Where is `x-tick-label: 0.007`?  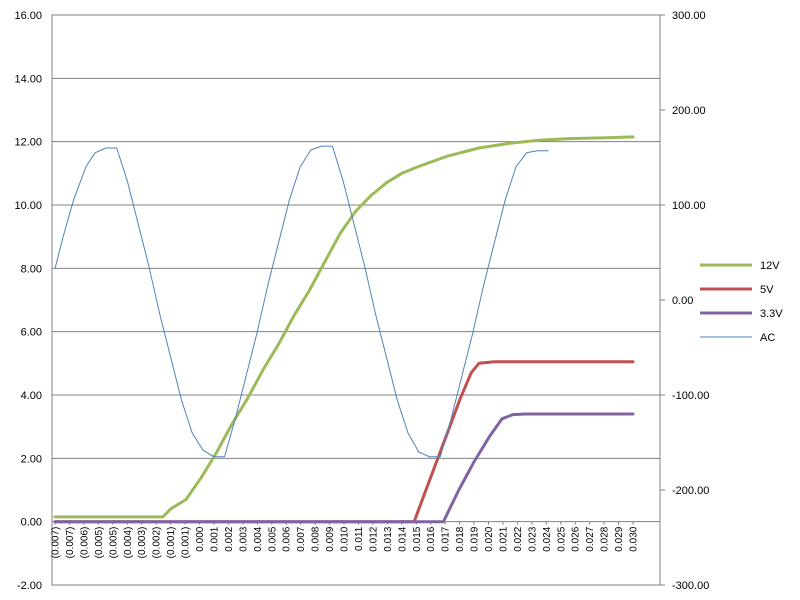 x-tick-label: 0.007 is located at coordinates (301, 538).